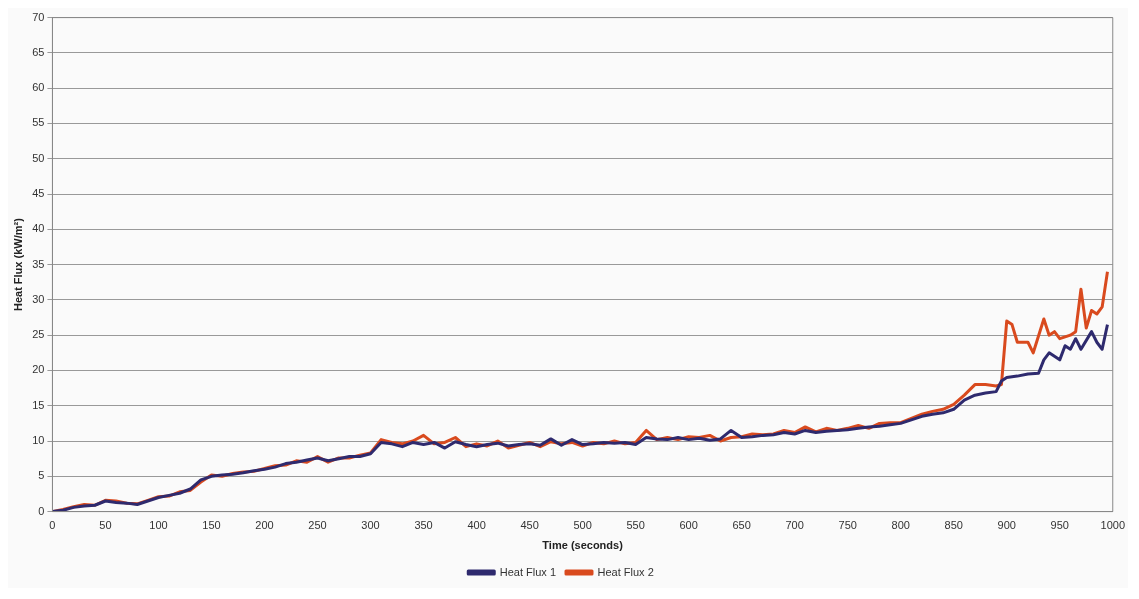  I want to click on x-tick-label: 850, so click(953, 525).